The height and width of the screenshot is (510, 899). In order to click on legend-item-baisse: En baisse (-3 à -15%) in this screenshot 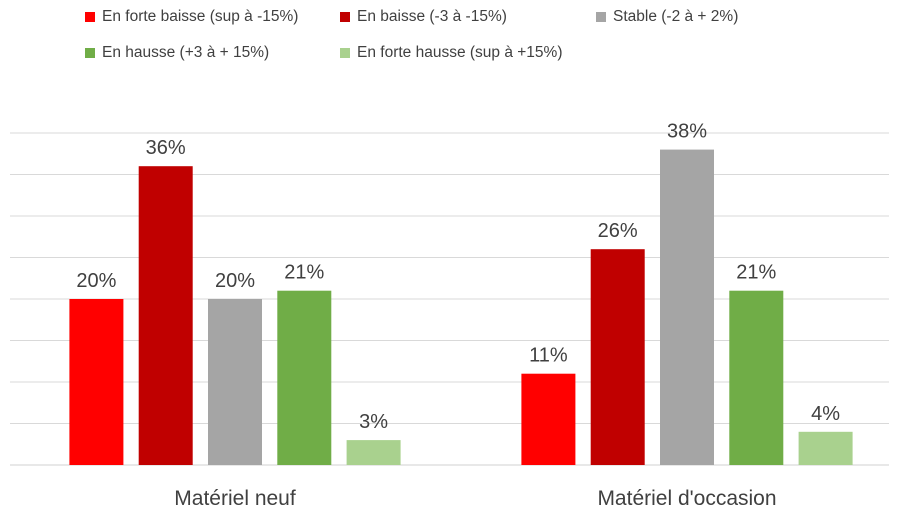, I will do `click(423, 17)`.